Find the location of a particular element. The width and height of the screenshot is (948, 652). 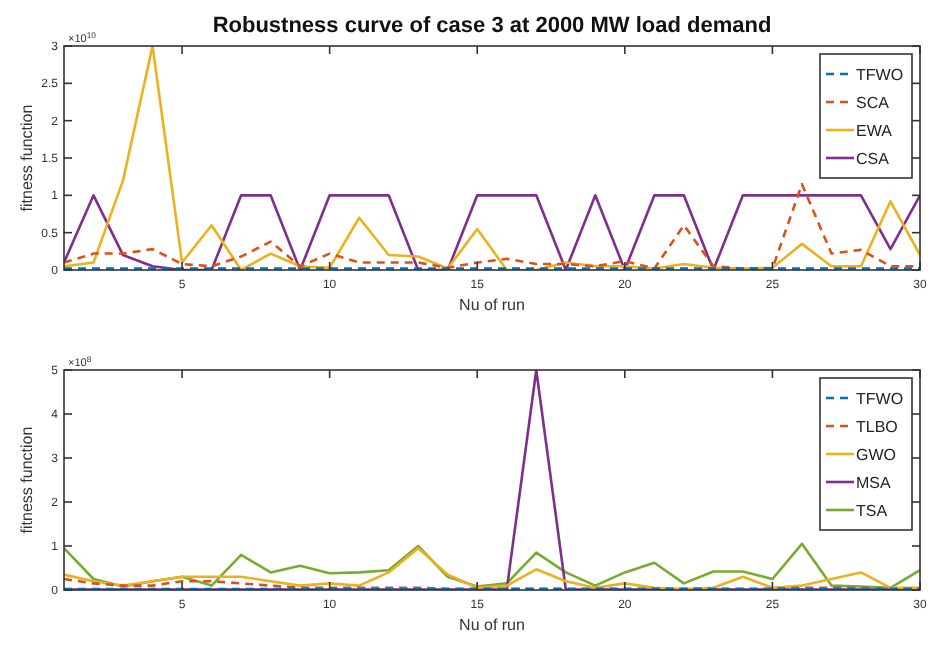

chart-title: Robustness curve of case 3 at 2000 MW load demand is located at coordinates (492, 26).